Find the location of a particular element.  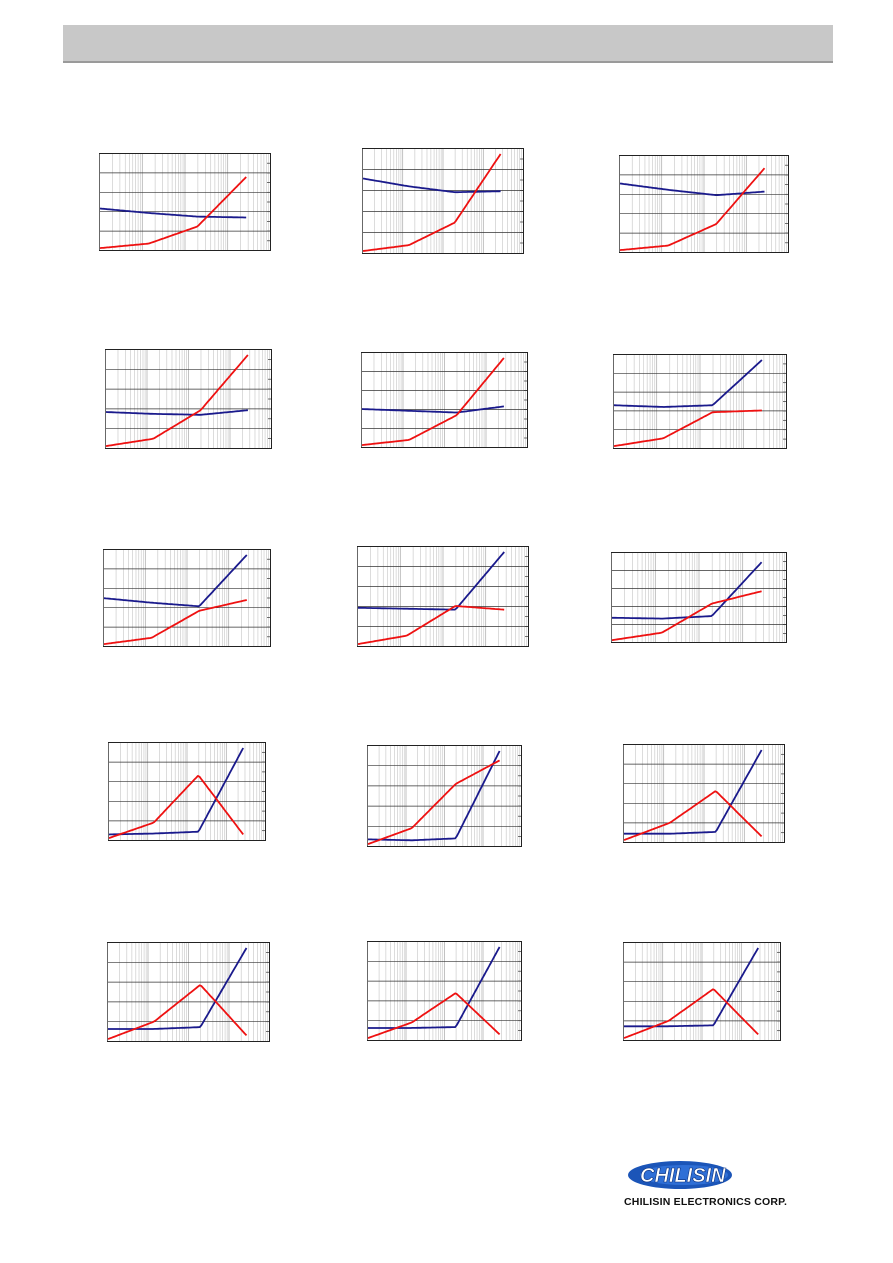

chilisin-logo: CHILISIN is located at coordinates (680, 1175).